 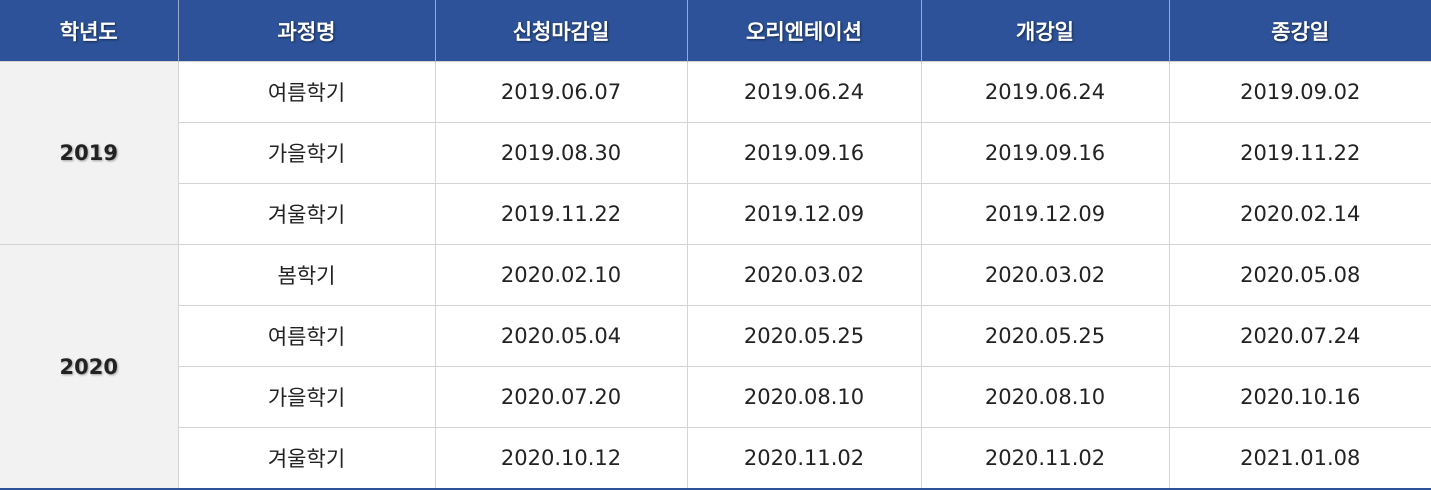 I want to click on orientation-date: 2019.09.16, so click(x=804, y=153).